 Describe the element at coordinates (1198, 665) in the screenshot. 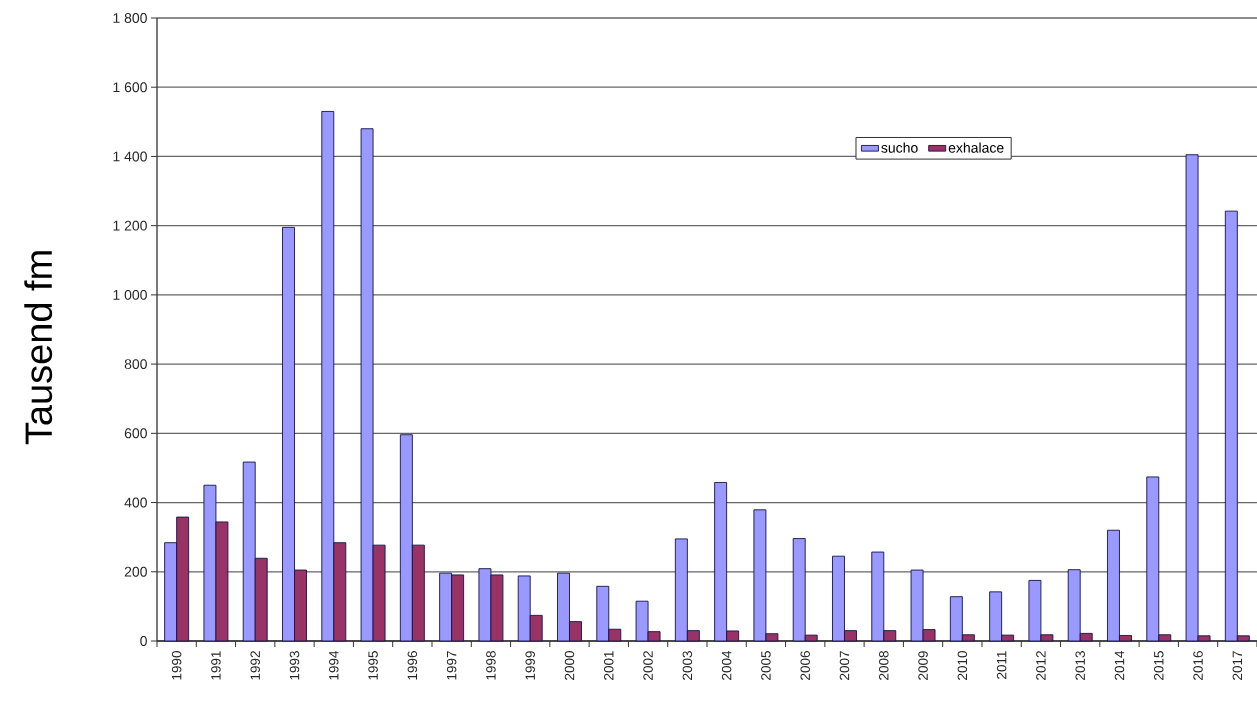

I see `x-tick-label: 2016` at that location.